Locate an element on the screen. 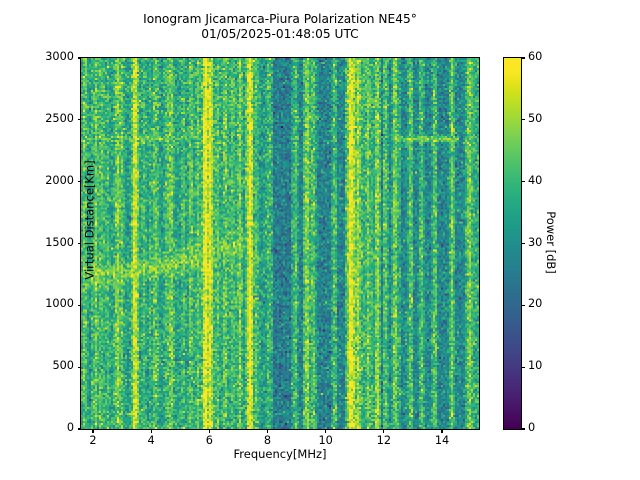  colorbar-tick-label: 40 is located at coordinates (535, 180).